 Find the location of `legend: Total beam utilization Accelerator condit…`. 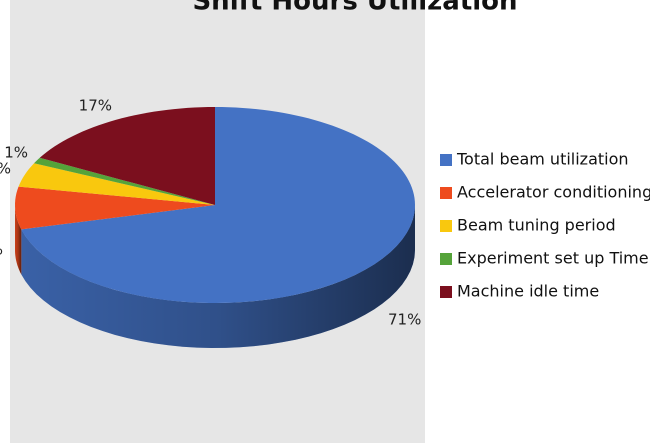

legend: Total beam utilization Accelerator condit… is located at coordinates (545, 225).